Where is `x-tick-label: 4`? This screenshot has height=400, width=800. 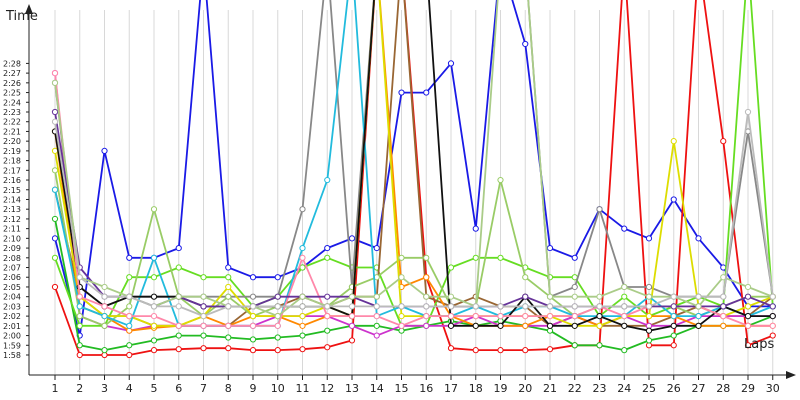 x-tick-label: 4 is located at coordinates (129, 388).